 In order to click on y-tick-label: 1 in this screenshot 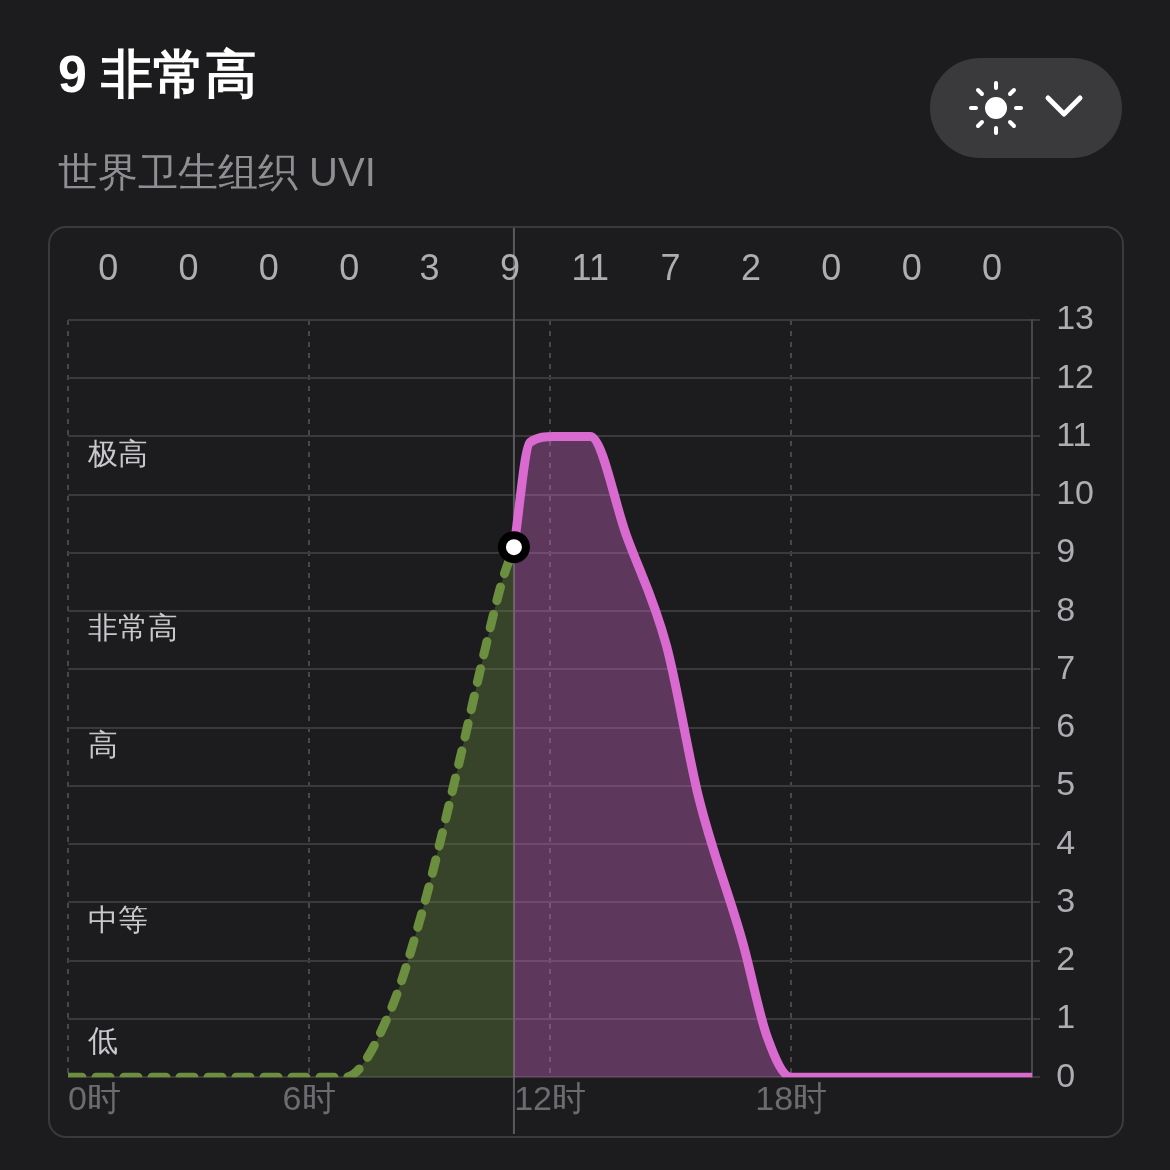, I will do `click(1066, 1016)`.